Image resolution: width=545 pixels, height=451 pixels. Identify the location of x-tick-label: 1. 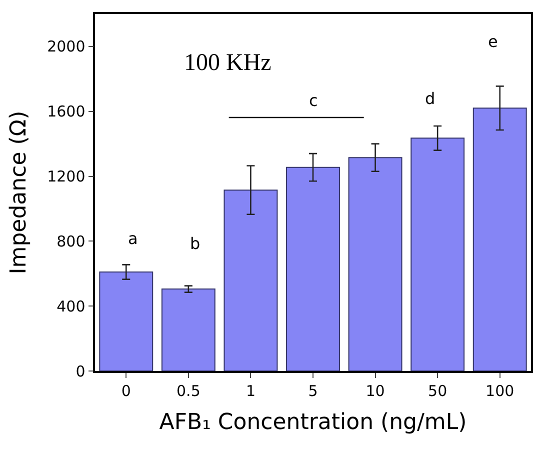
(251, 391).